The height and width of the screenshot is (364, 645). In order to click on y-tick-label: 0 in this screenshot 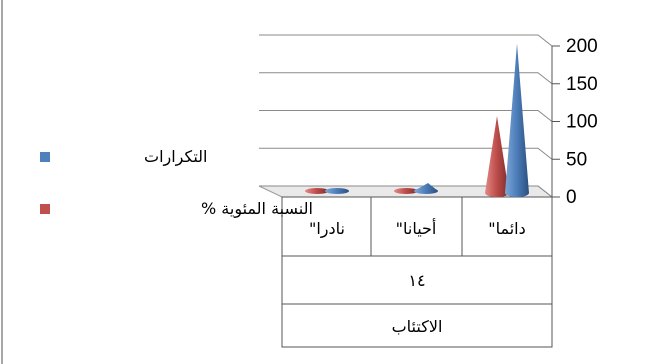, I will do `click(571, 197)`.